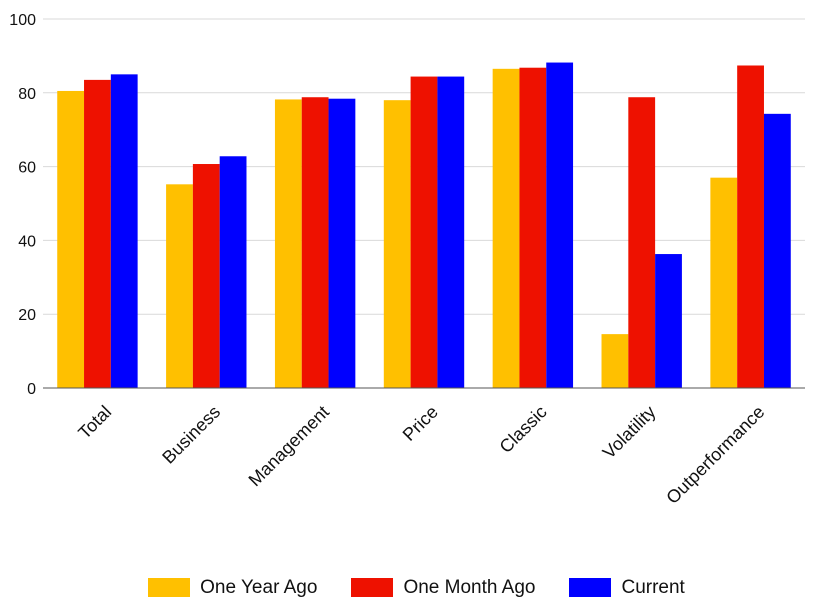 The width and height of the screenshot is (833, 602). I want to click on bar-price-one-month-ago, so click(424, 232).